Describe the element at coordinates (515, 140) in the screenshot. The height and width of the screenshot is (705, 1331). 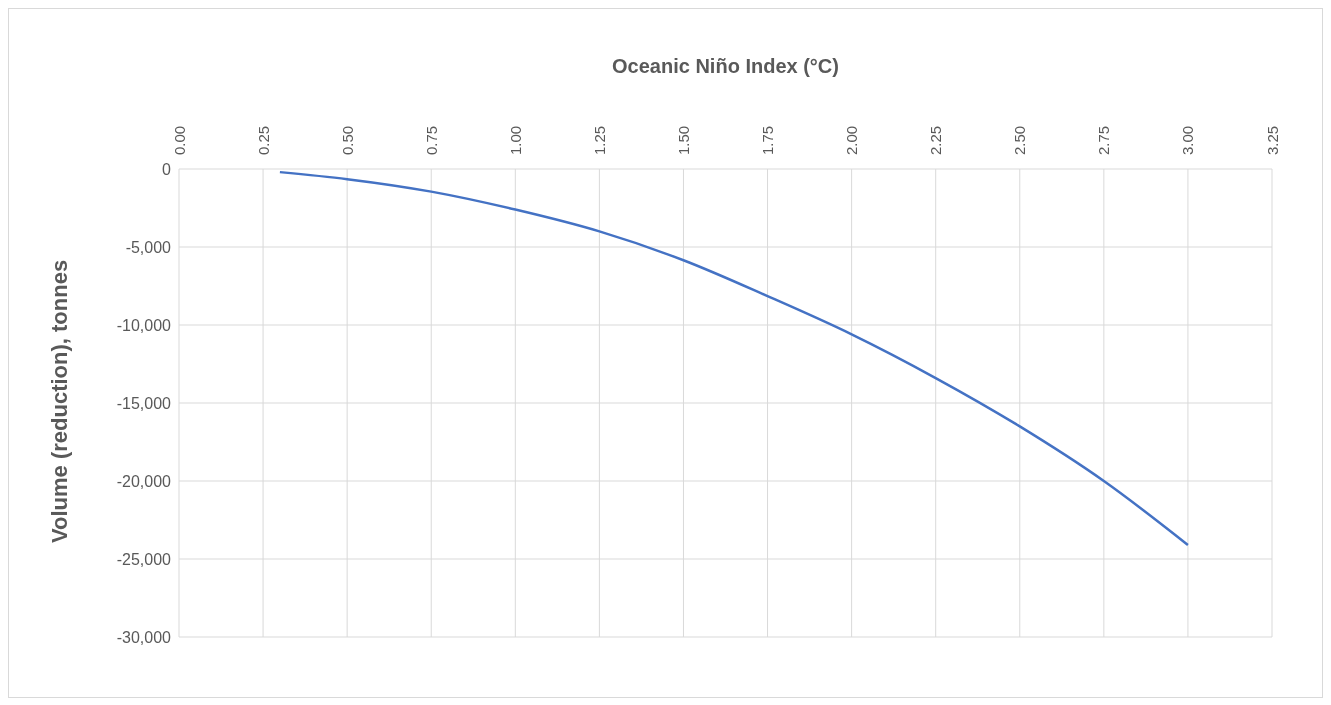
I see `x-tick-label: 1.00` at that location.